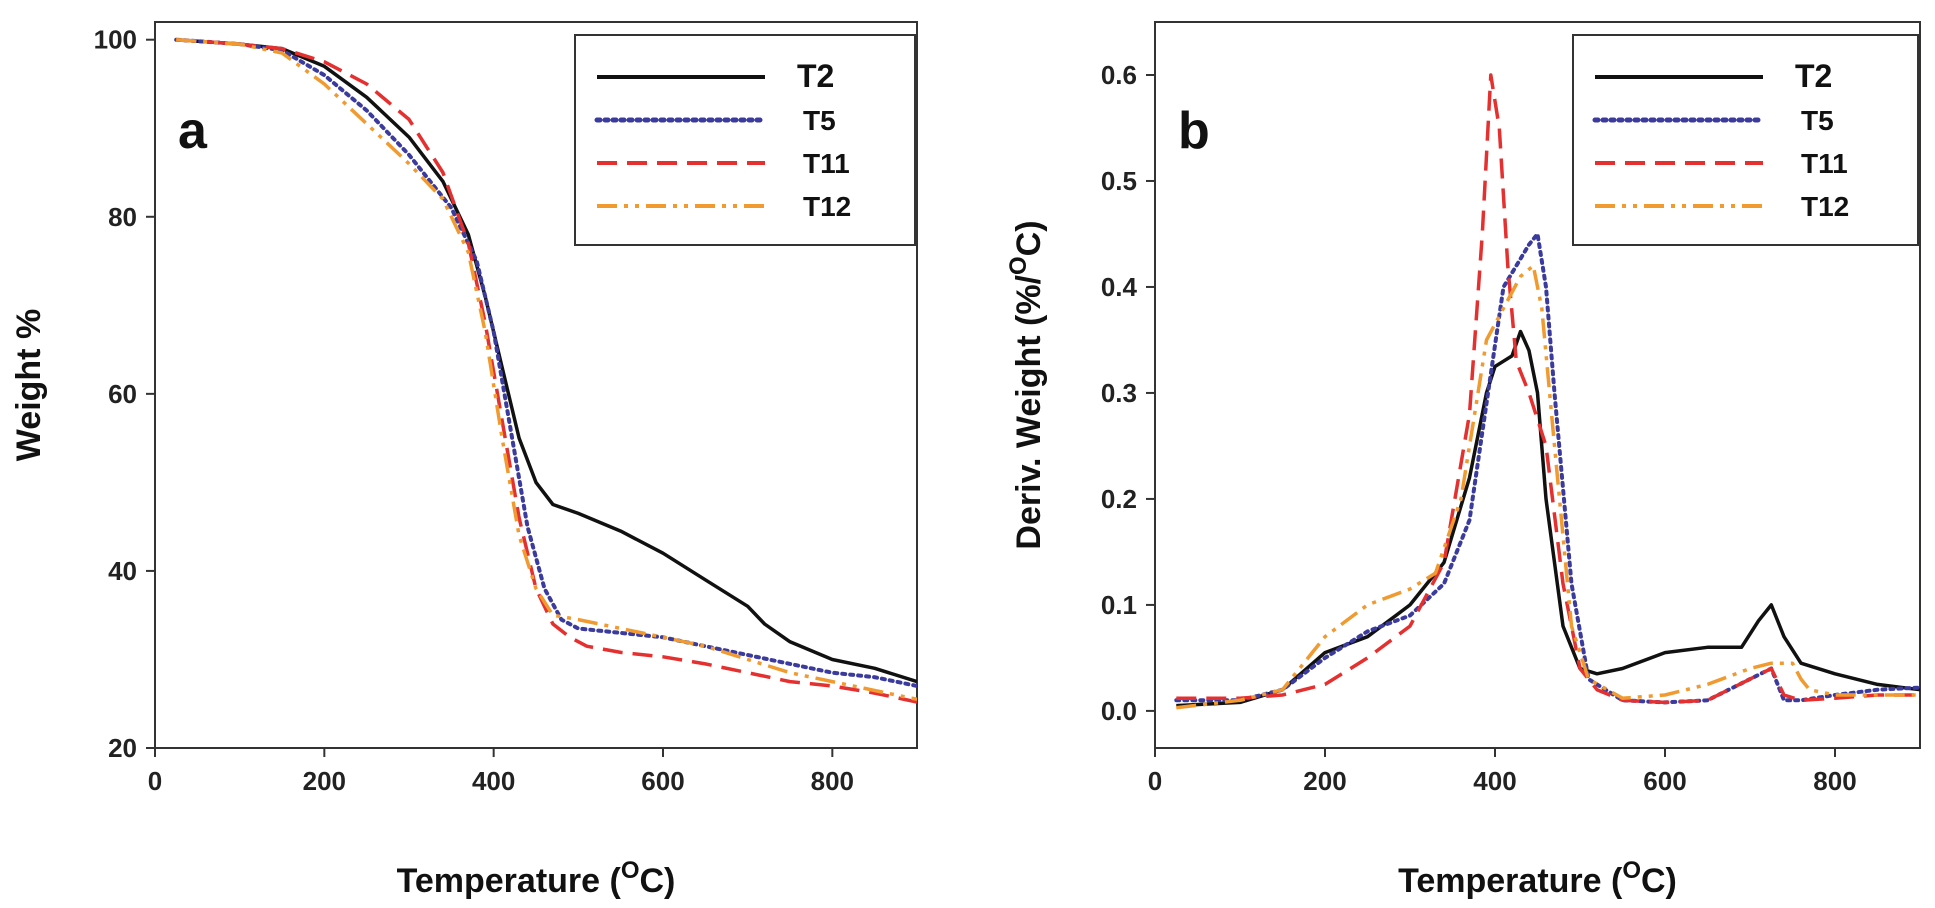 The image size is (1935, 908). What do you see at coordinates (122, 394) in the screenshot?
I see `y-tick-label: 60` at bounding box center [122, 394].